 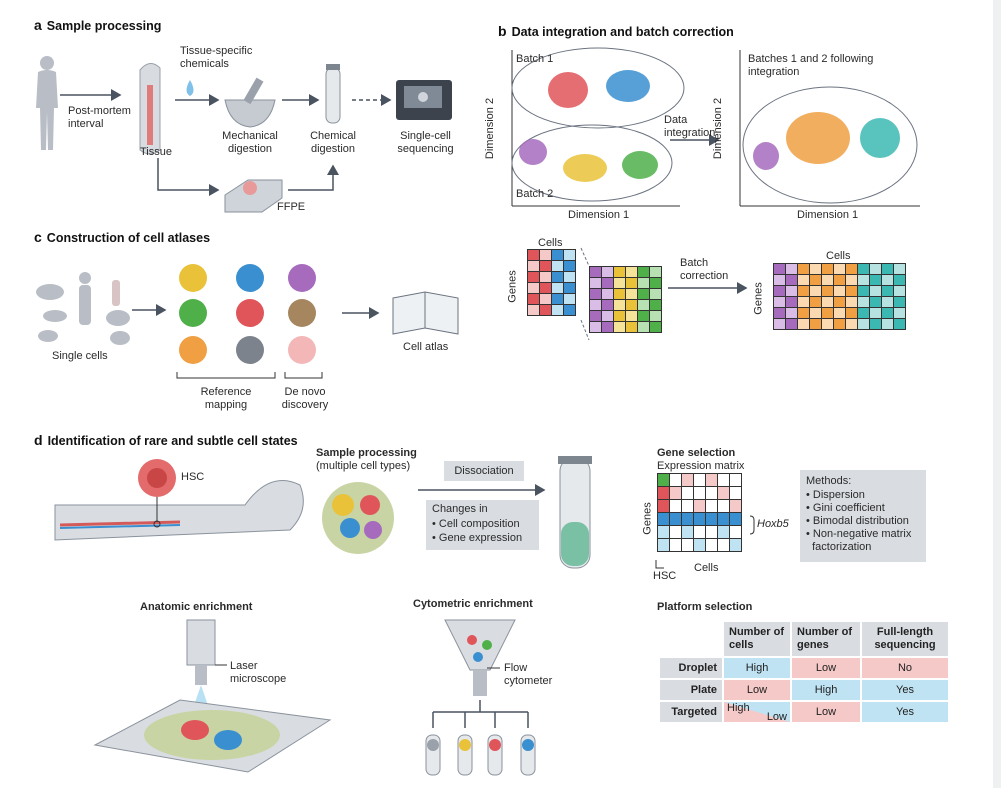 I want to click on sample-processing-subtitle: (multiple cell types), so click(x=363, y=466).